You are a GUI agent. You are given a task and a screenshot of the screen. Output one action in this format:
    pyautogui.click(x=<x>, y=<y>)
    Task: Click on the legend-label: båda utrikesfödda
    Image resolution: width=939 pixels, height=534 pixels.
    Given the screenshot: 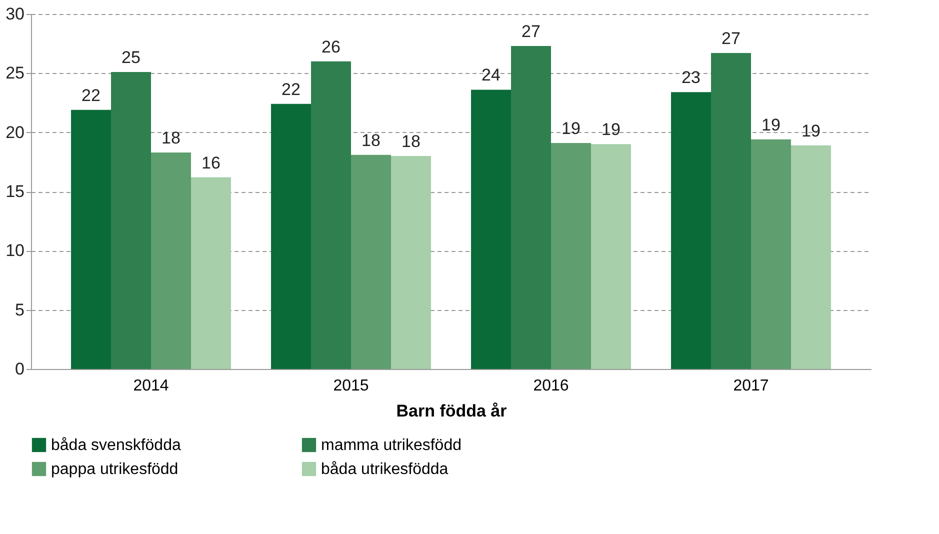 What is the action you would take?
    pyautogui.click(x=384, y=469)
    